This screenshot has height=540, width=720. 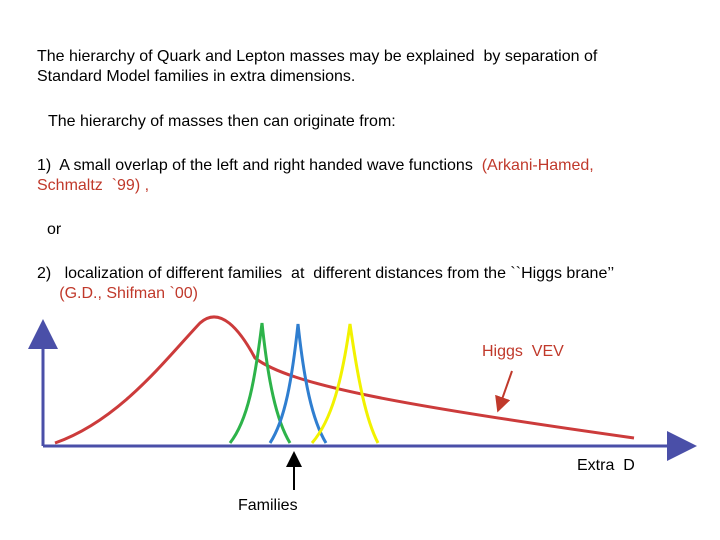 I want to click on item-1-citation-cont: Schmaltz `99) ,, so click(x=93, y=185).